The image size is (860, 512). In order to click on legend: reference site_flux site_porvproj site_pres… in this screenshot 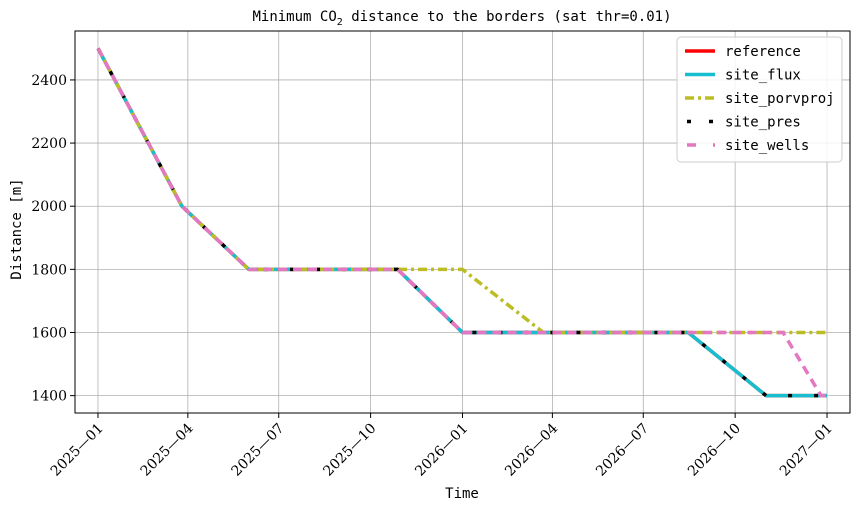, I will do `click(759, 99)`.